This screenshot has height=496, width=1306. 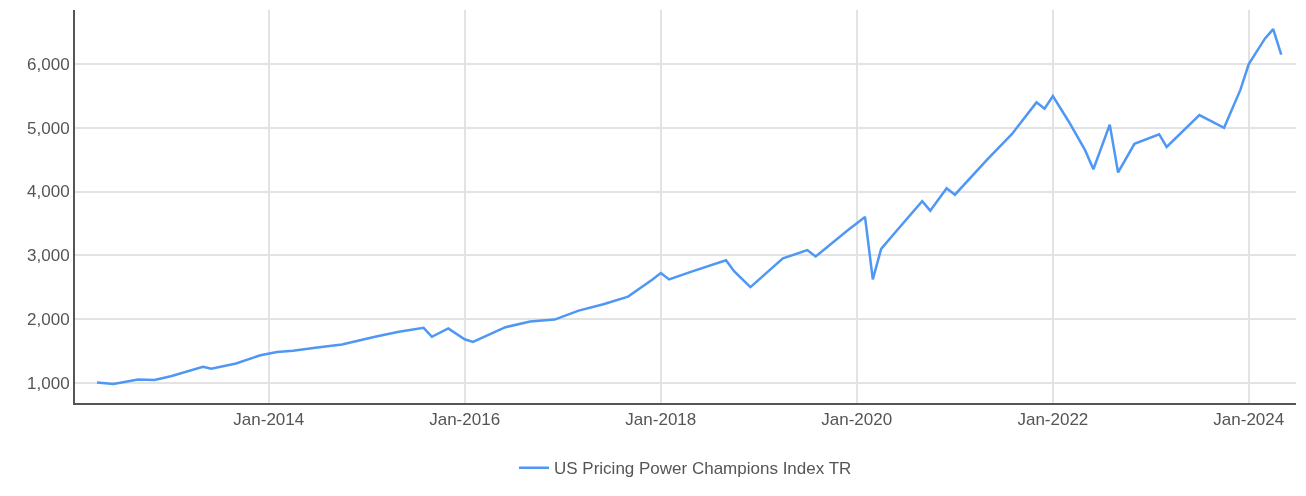 What do you see at coordinates (48, 65) in the screenshot?
I see `y-tick-label: 6,000` at bounding box center [48, 65].